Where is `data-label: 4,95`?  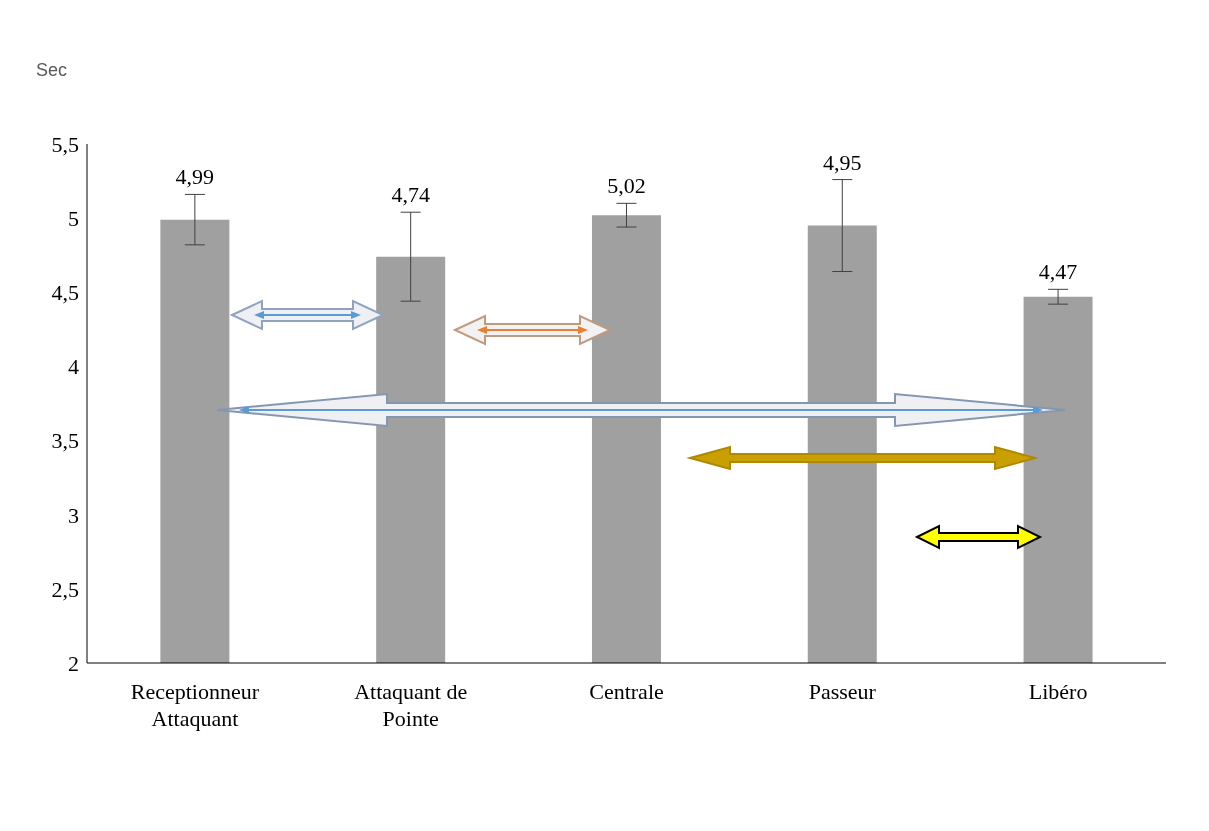
data-label: 4,95 is located at coordinates (842, 162).